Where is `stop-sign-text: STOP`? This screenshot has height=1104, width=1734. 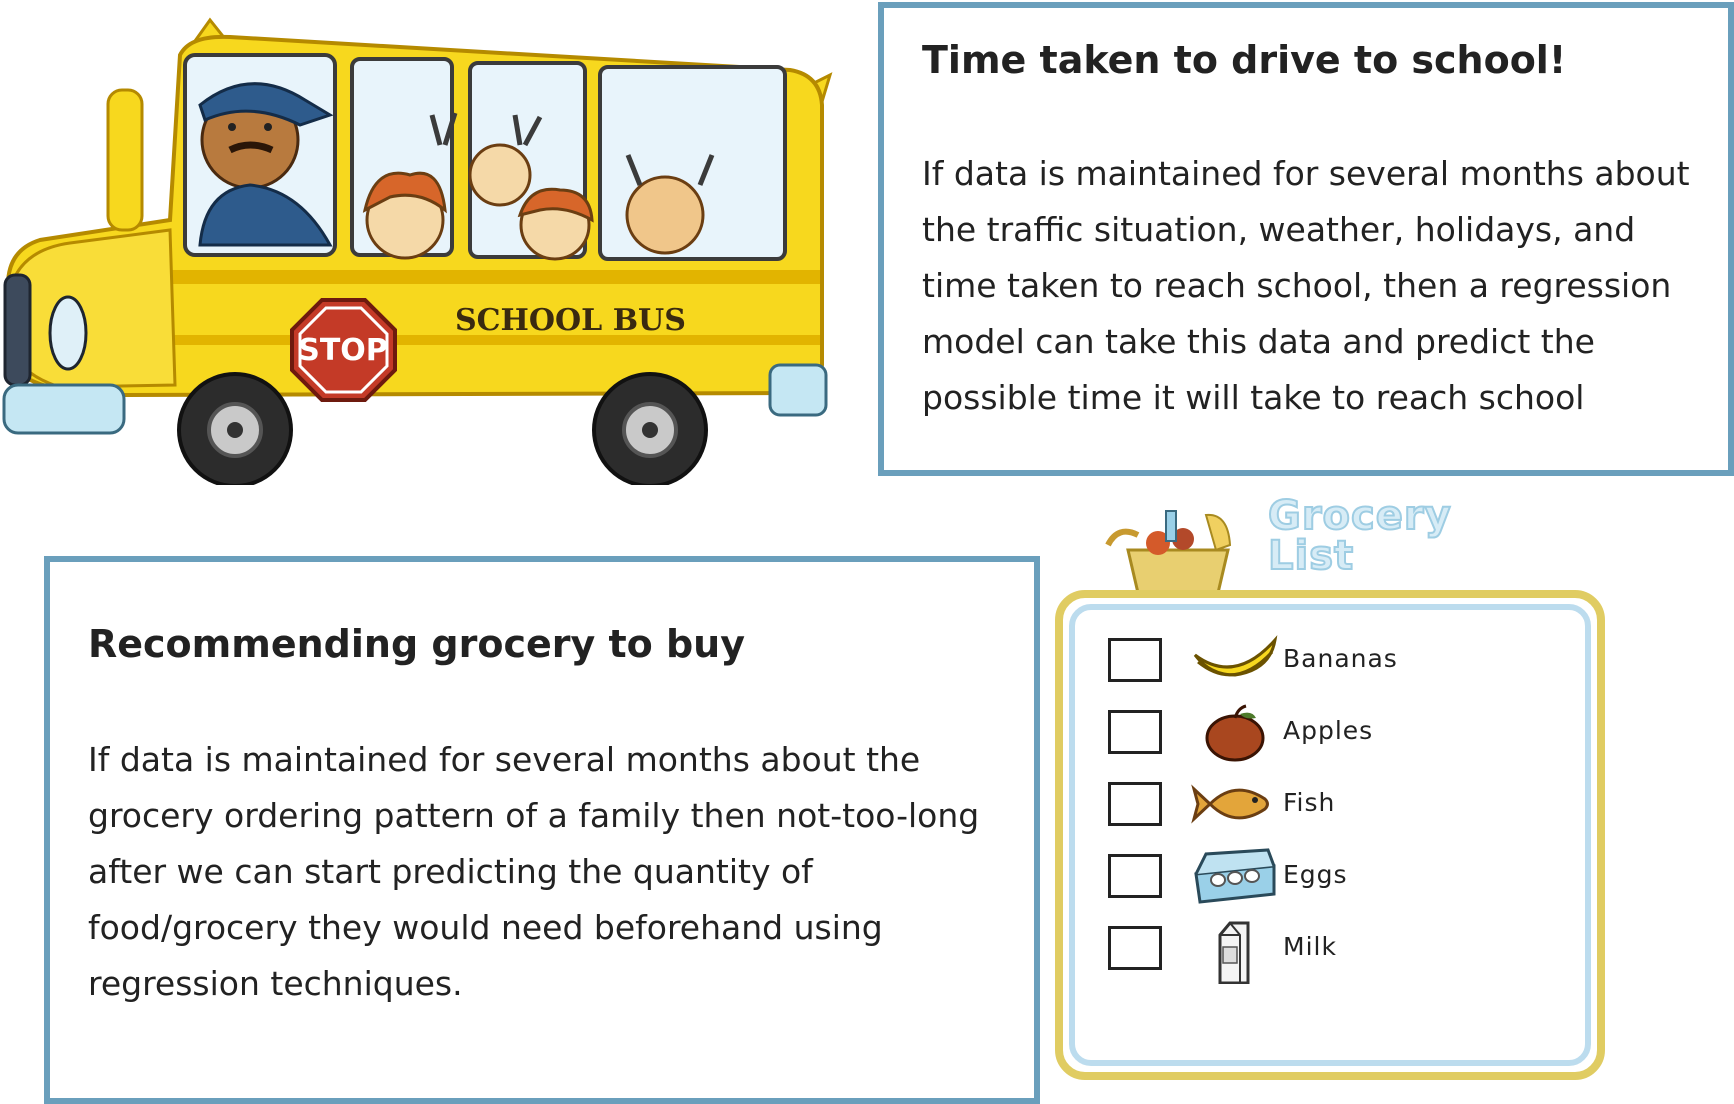 stop-sign-text: STOP is located at coordinates (343, 350).